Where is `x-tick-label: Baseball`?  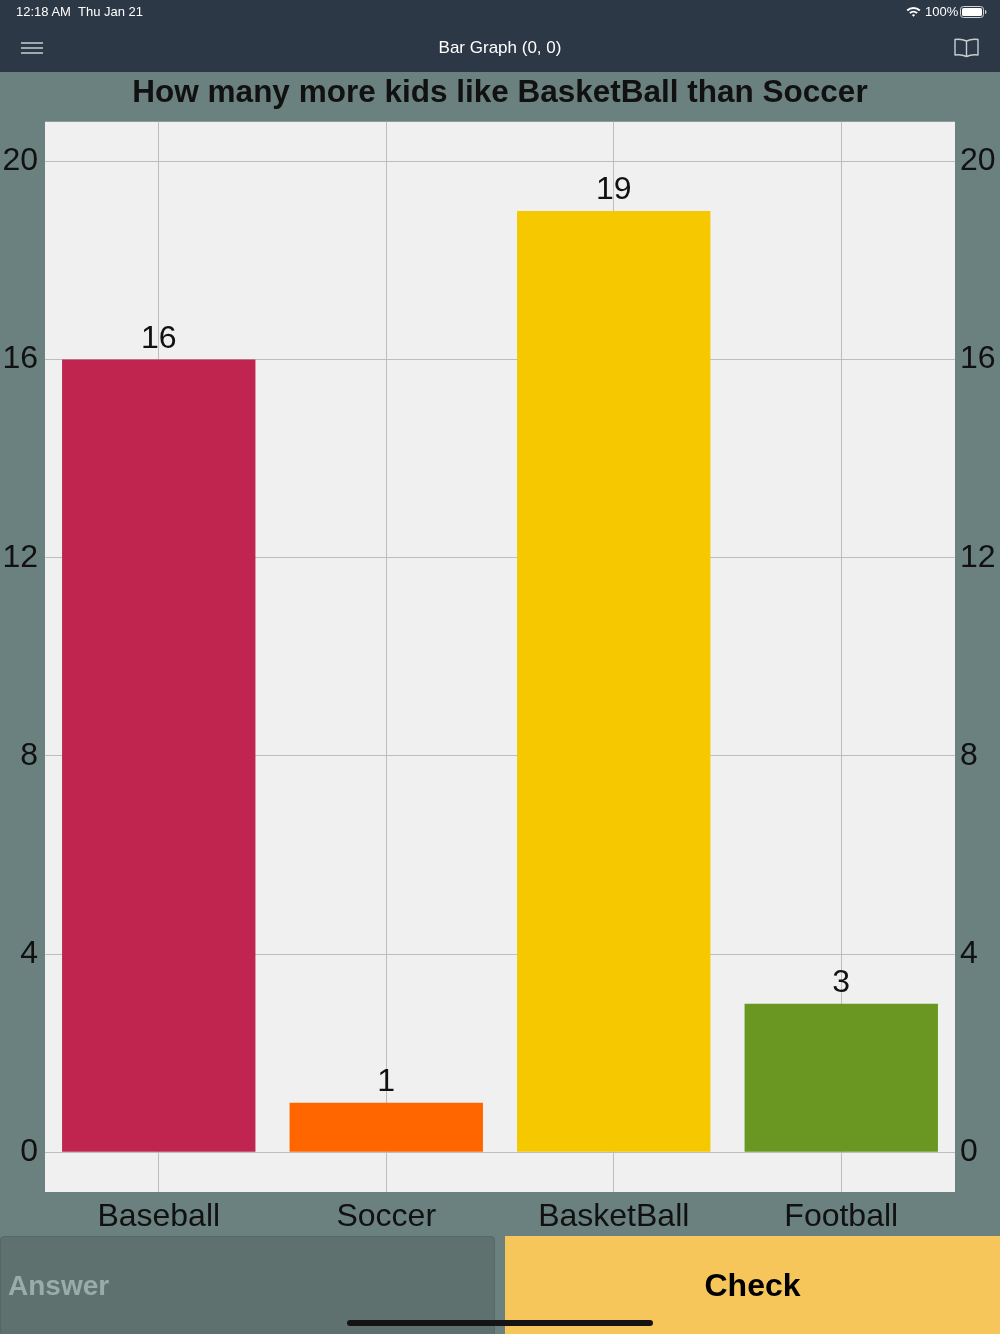
x-tick-label: Baseball is located at coordinates (159, 1215).